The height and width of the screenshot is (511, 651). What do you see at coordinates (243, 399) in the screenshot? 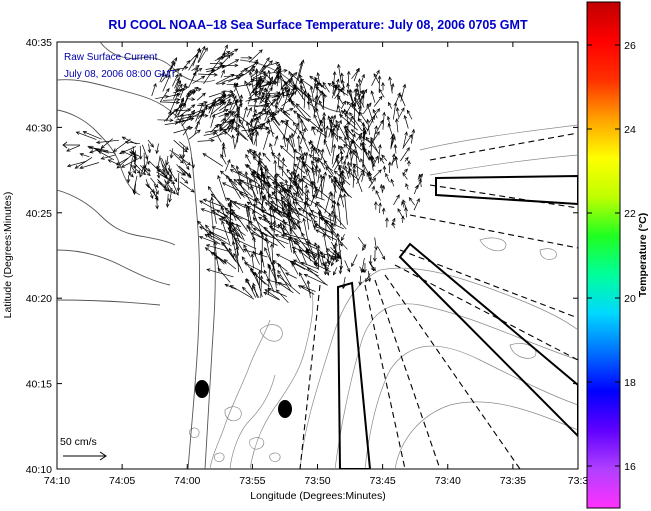
I see `buoy-markers` at bounding box center [243, 399].